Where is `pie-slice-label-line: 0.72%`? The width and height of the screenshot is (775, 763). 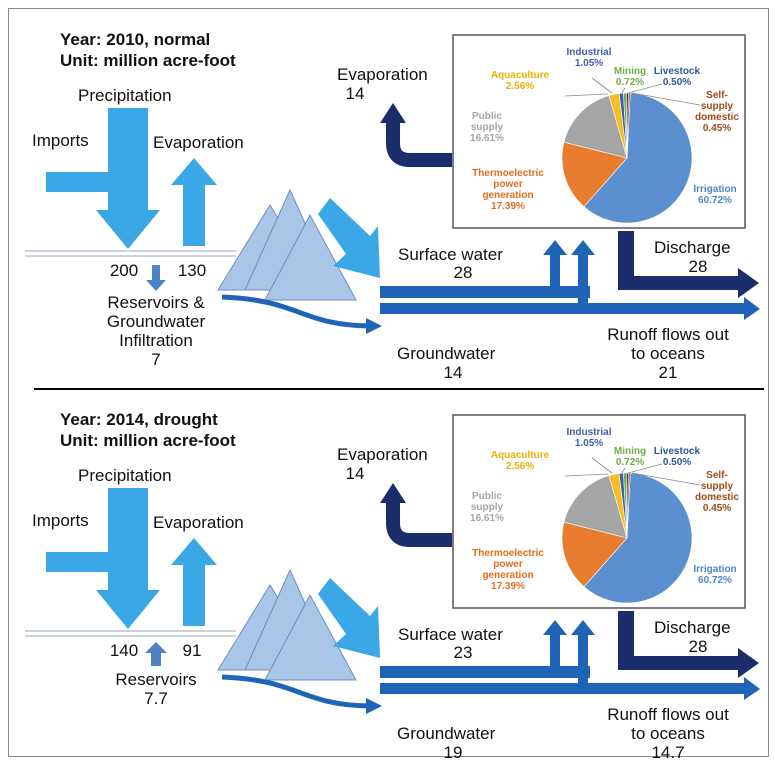
pie-slice-label-line: 0.72% is located at coordinates (630, 462).